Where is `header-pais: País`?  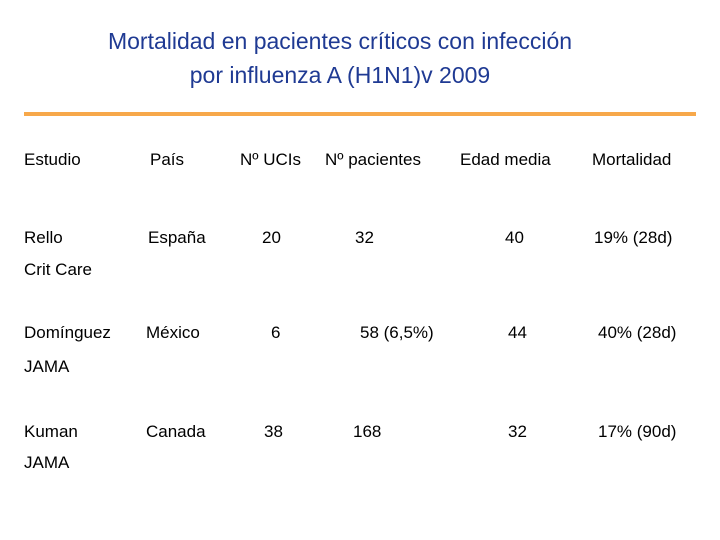
header-pais: País is located at coordinates (167, 159).